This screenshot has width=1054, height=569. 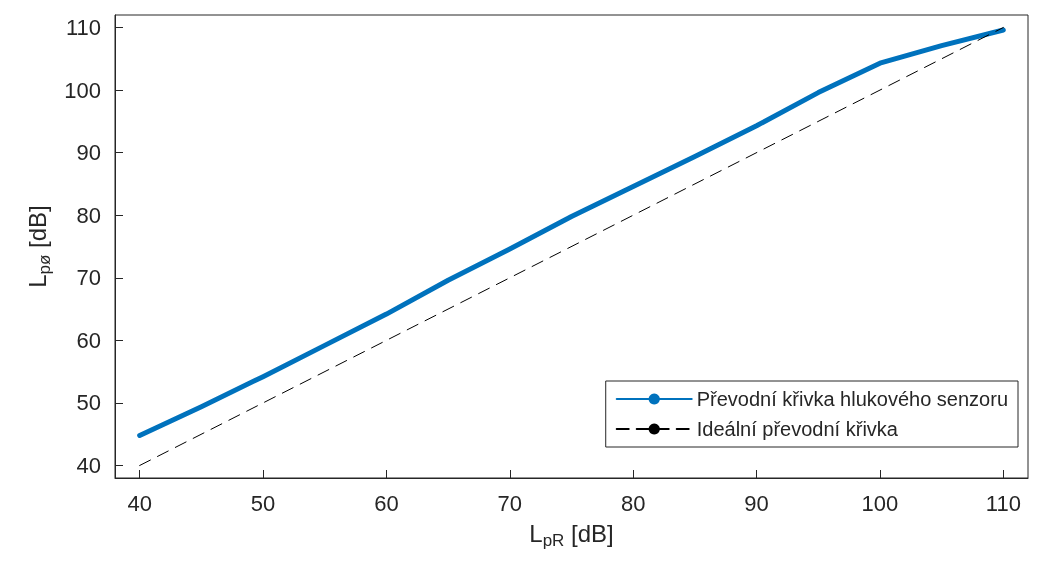 I want to click on y-tick-label: 60, so click(x=88, y=340).